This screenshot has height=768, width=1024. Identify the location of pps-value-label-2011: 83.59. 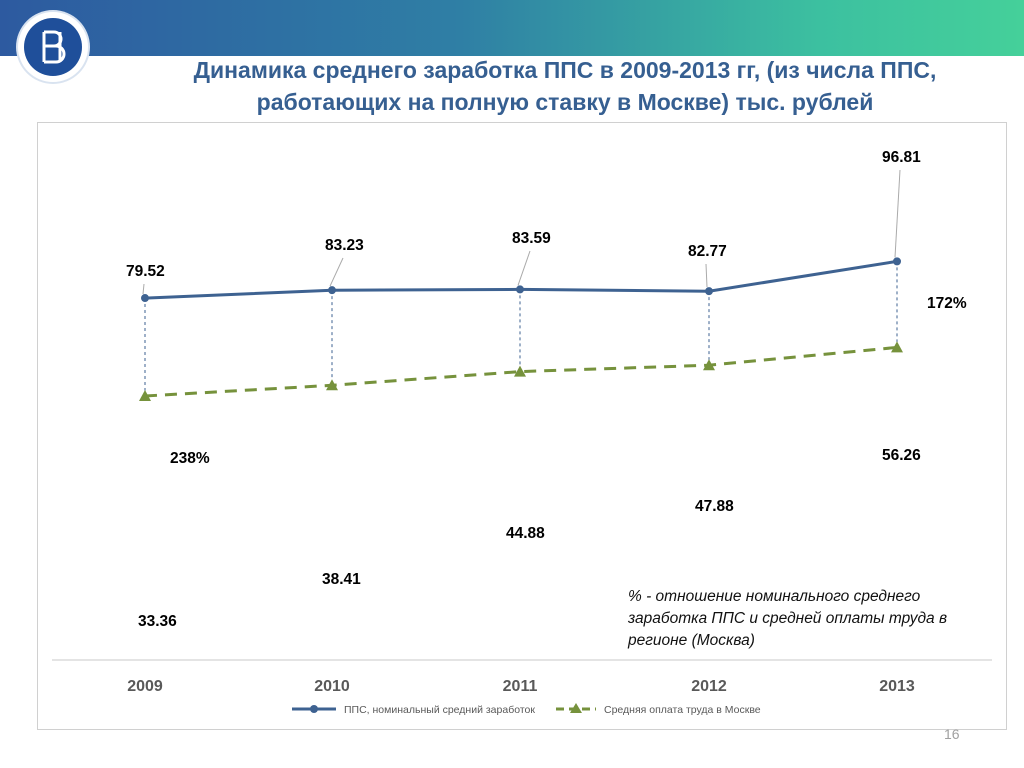
(531, 238).